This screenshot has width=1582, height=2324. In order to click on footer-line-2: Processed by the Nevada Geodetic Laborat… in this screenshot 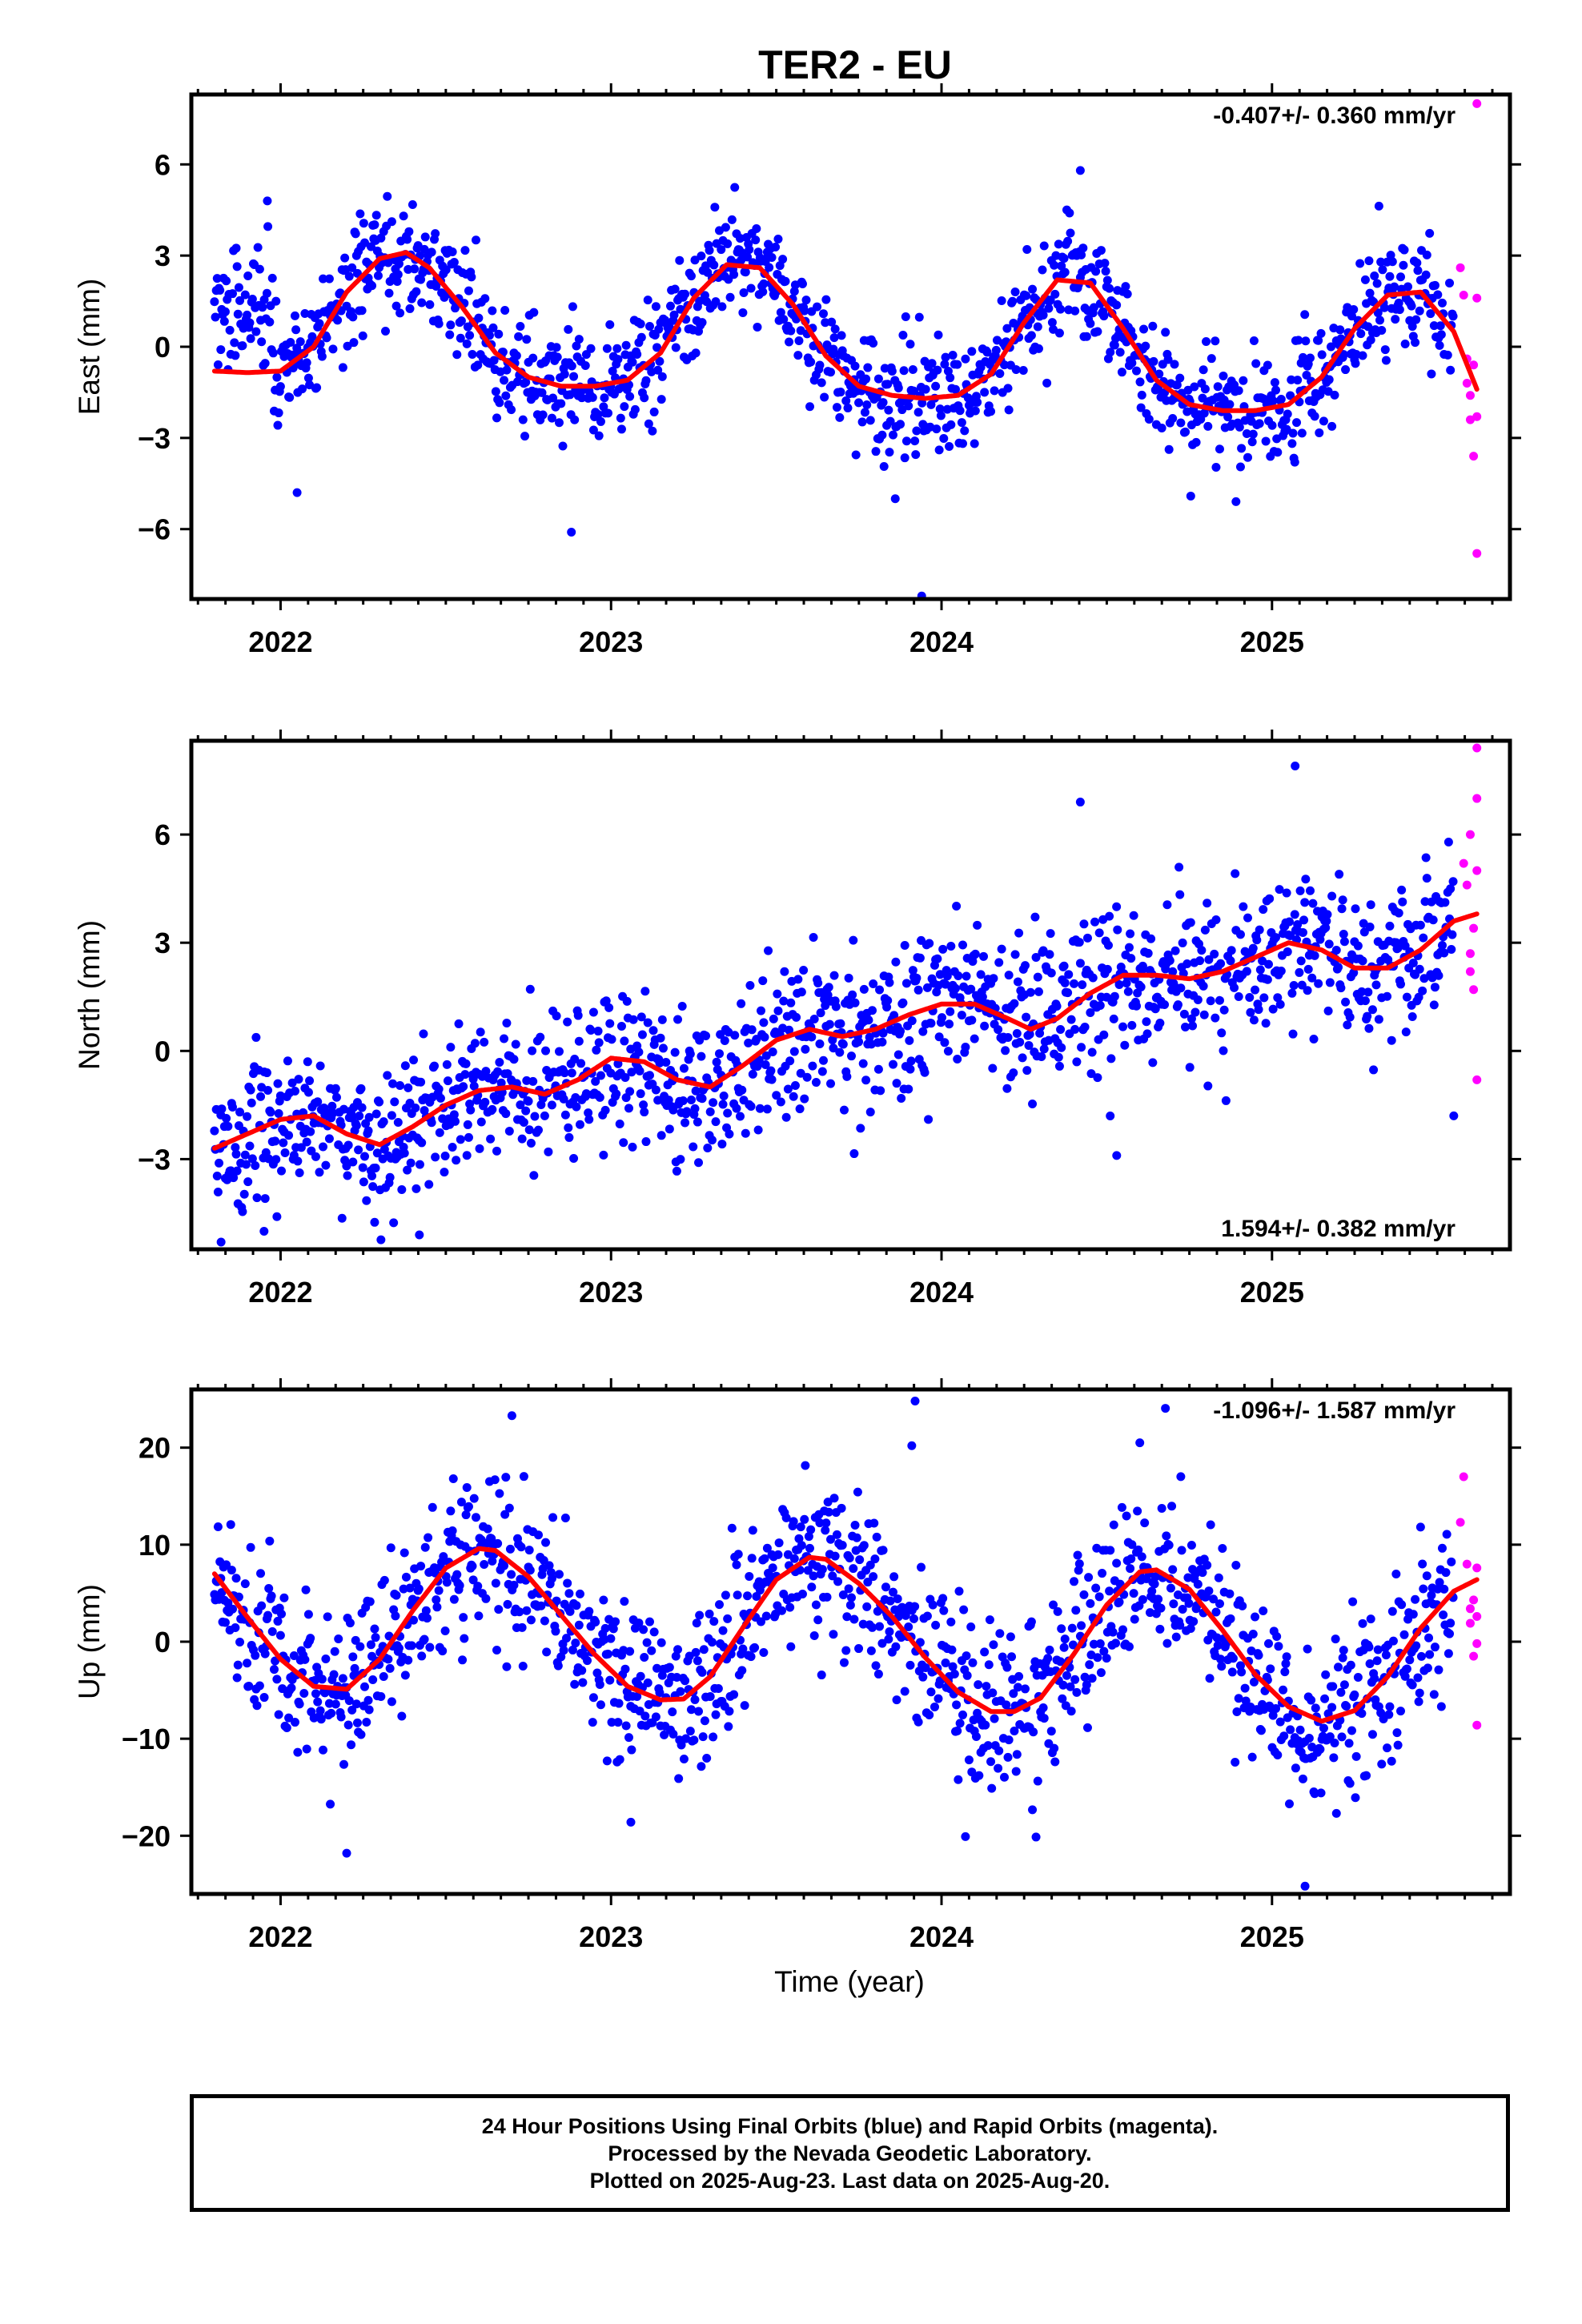, I will do `click(850, 2153)`.